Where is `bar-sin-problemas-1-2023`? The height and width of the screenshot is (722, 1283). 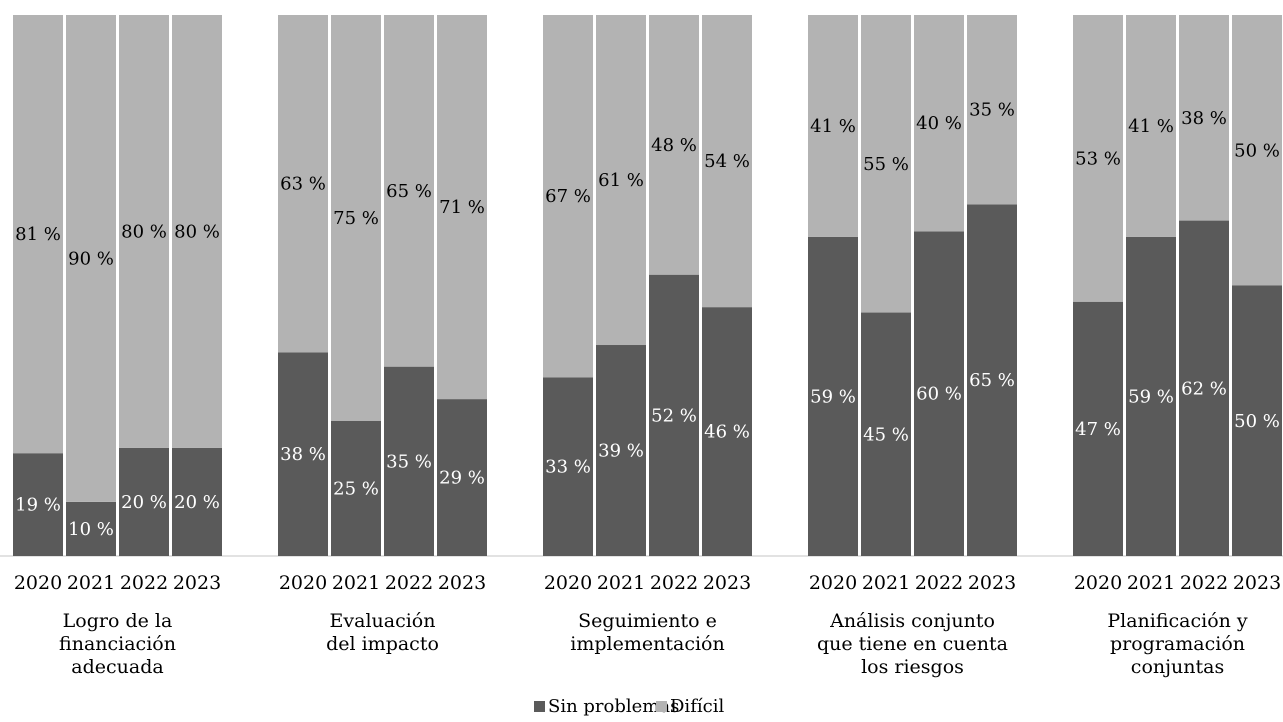 bar-sin-problemas-1-2023 is located at coordinates (462, 477).